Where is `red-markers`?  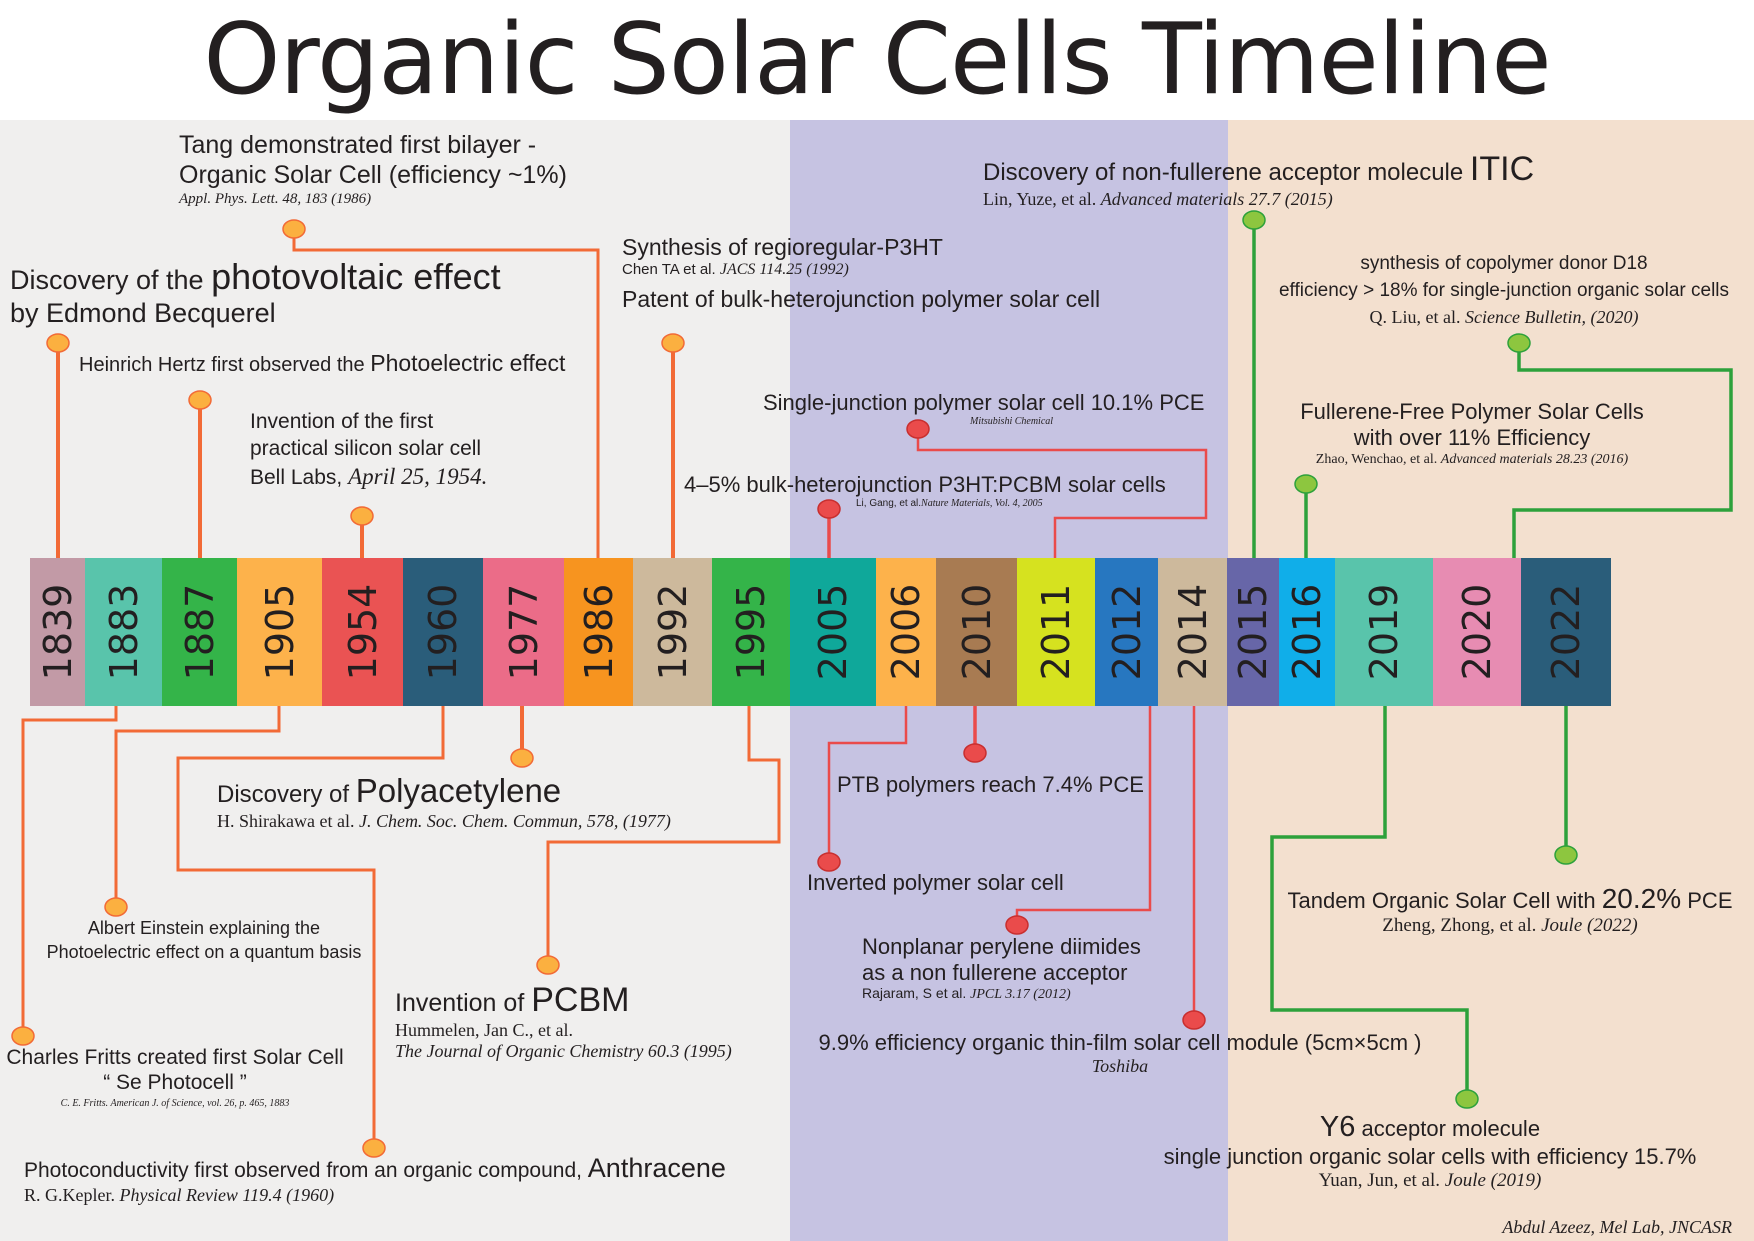 red-markers is located at coordinates (1011, 724).